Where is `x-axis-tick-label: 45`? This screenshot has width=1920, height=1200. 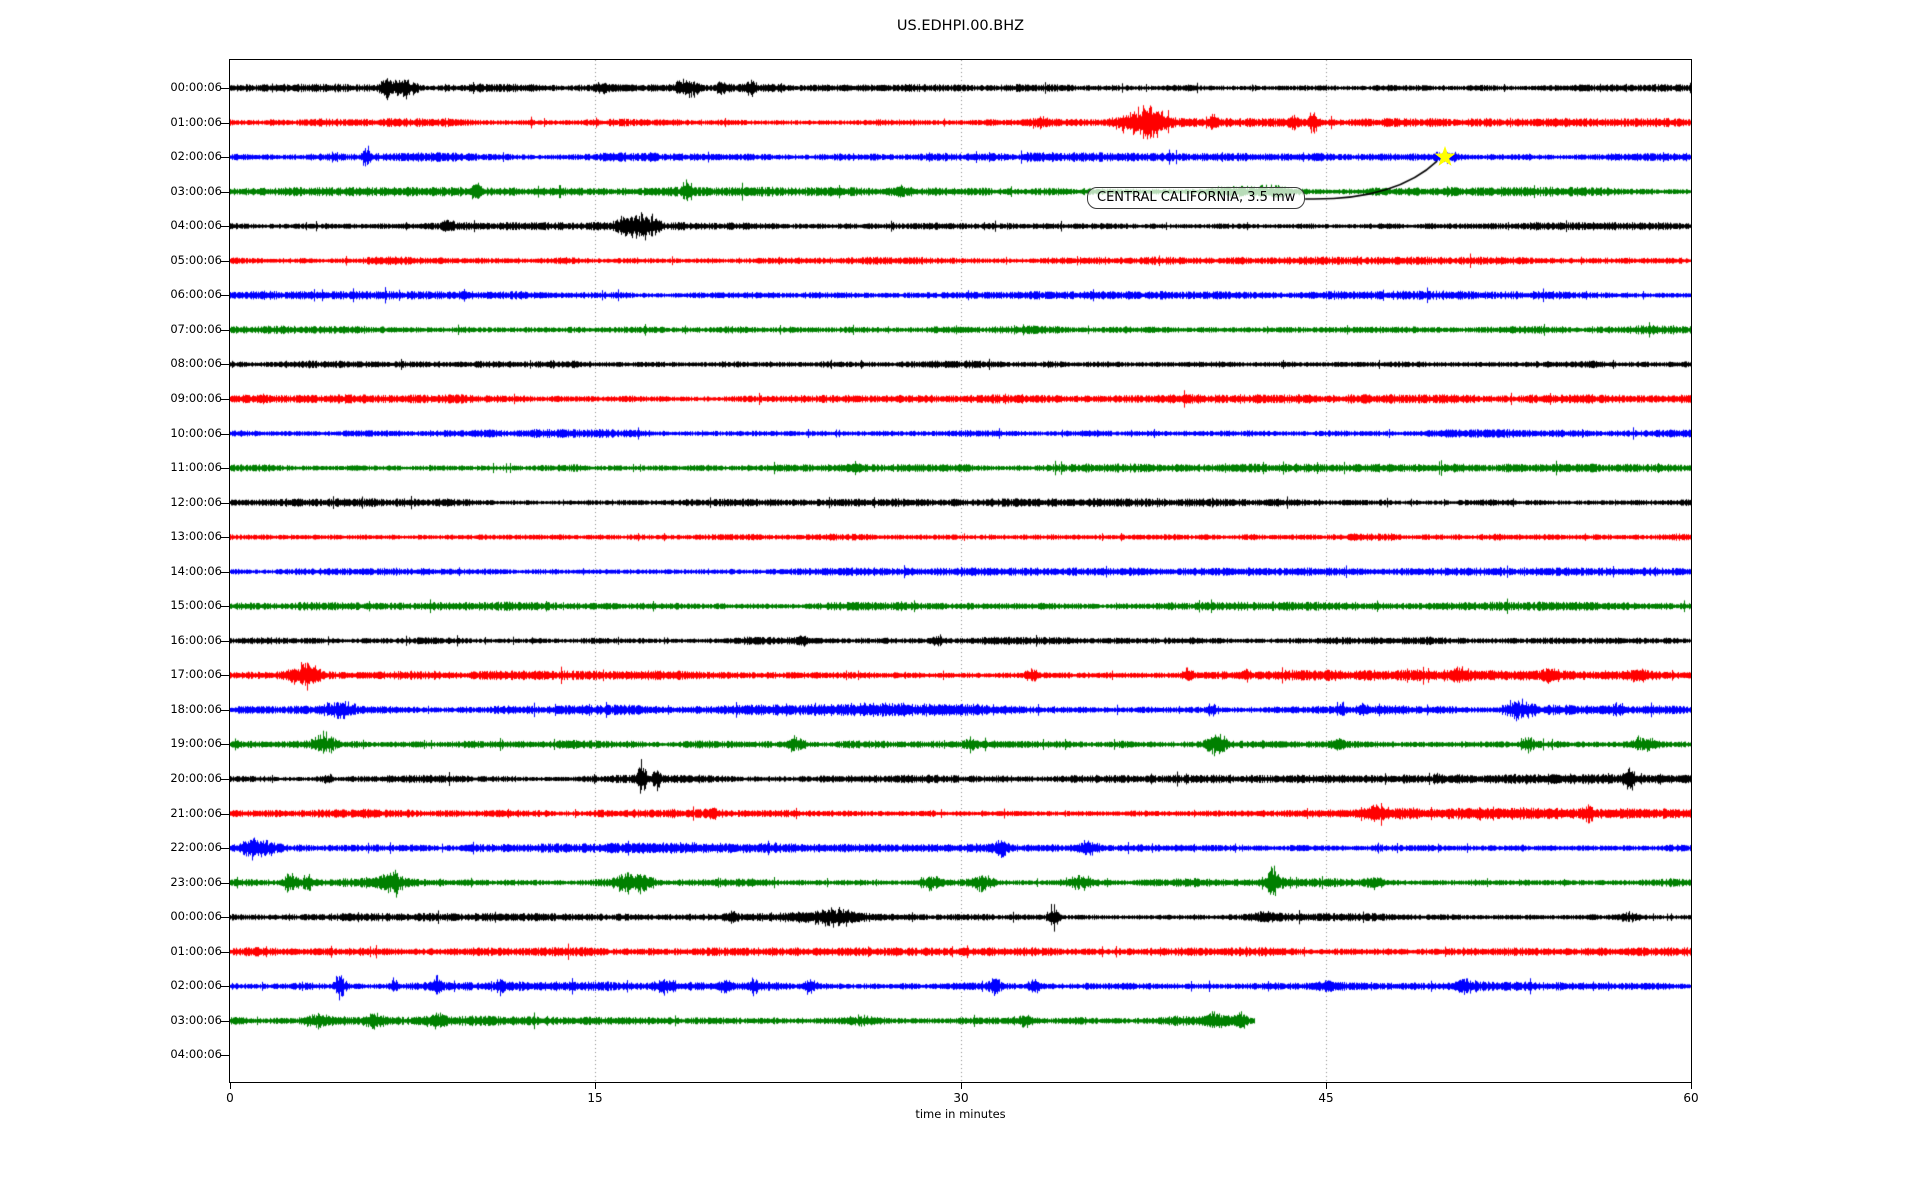 x-axis-tick-label: 45 is located at coordinates (1326, 1098).